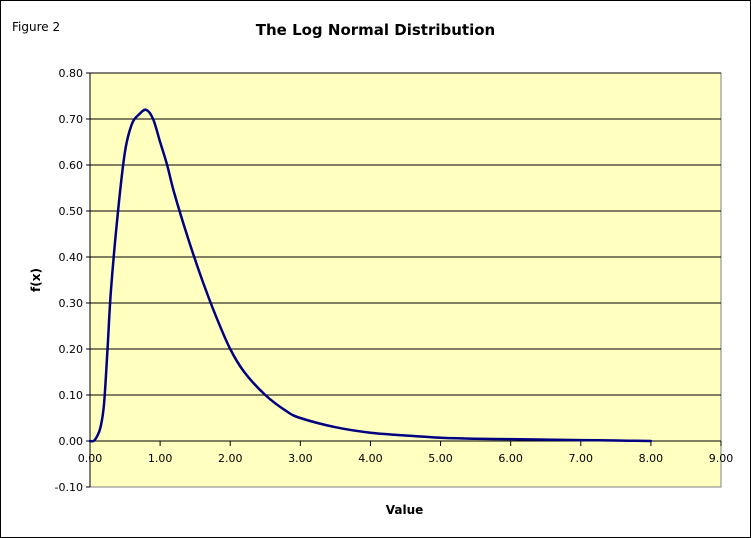  I want to click on y-tick-label: 0.70, so click(71, 119).